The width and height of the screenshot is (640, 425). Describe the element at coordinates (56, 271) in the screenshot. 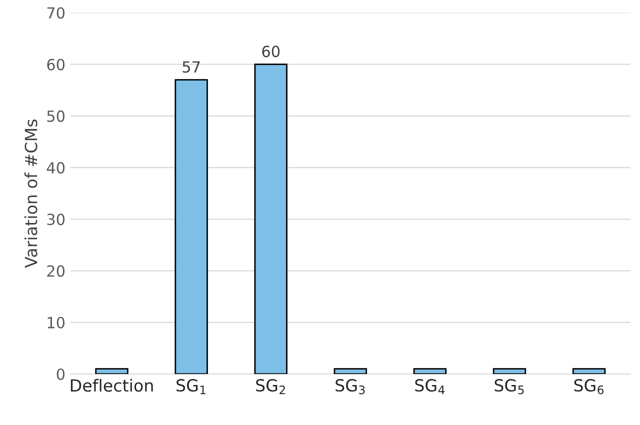

I see `y-tick-label: 20` at that location.